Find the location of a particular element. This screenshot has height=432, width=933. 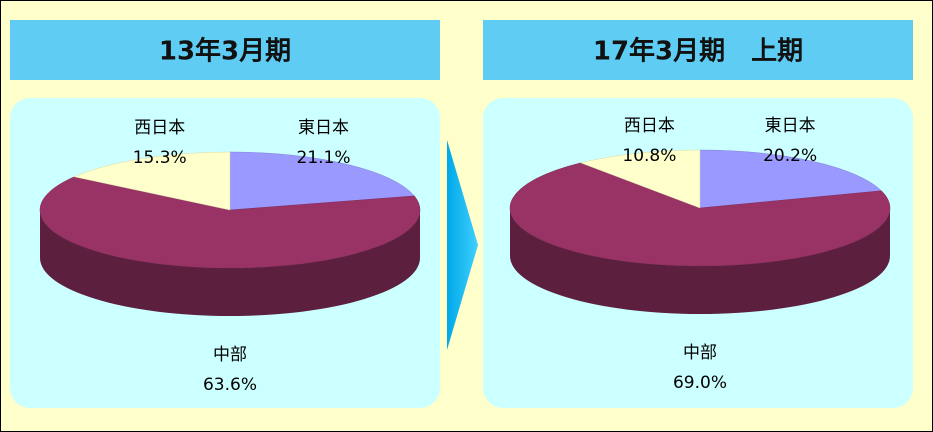

value-label: 15.3% is located at coordinates (160, 158).